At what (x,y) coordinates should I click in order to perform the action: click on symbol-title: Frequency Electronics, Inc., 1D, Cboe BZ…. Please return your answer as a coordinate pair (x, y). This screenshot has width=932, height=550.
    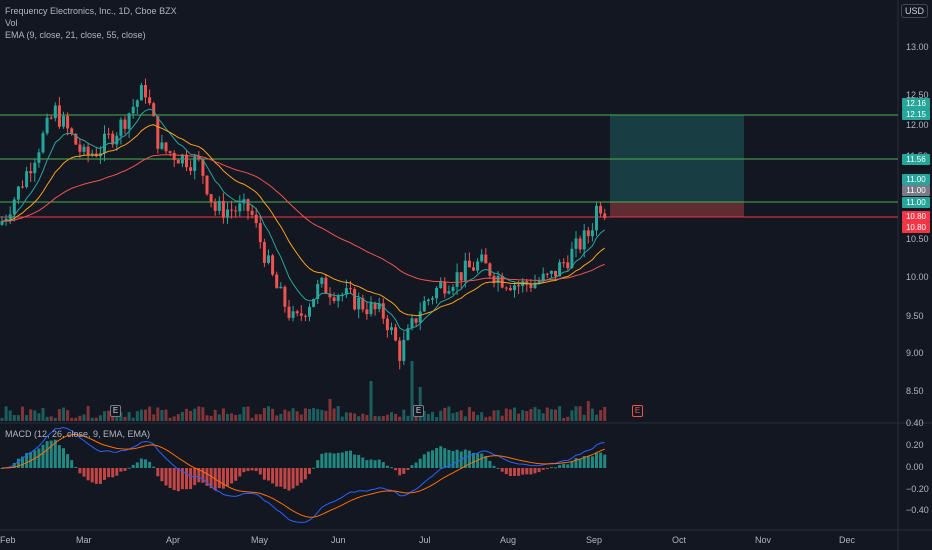
    Looking at the image, I should click on (91, 11).